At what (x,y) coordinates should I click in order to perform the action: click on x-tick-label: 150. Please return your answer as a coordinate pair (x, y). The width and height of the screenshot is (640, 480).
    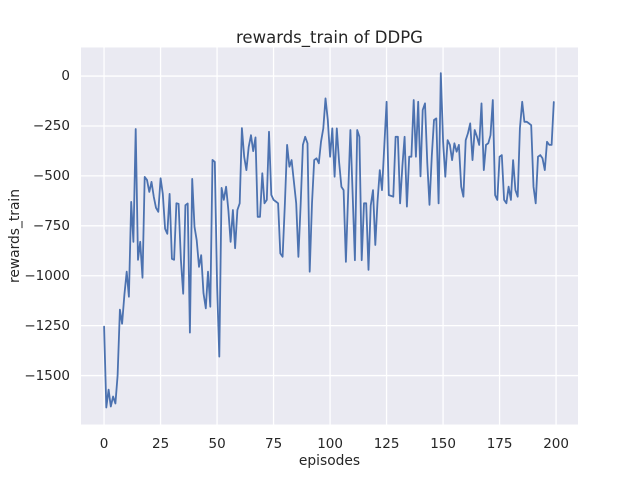
    Looking at the image, I should click on (443, 444).